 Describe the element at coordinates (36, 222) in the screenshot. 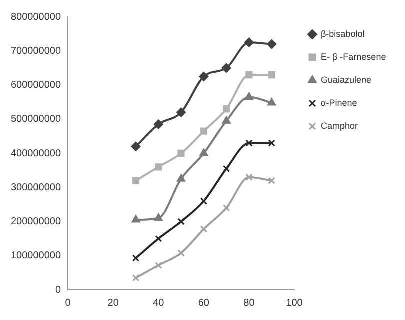

I see `y-tick-label: 200000000` at that location.